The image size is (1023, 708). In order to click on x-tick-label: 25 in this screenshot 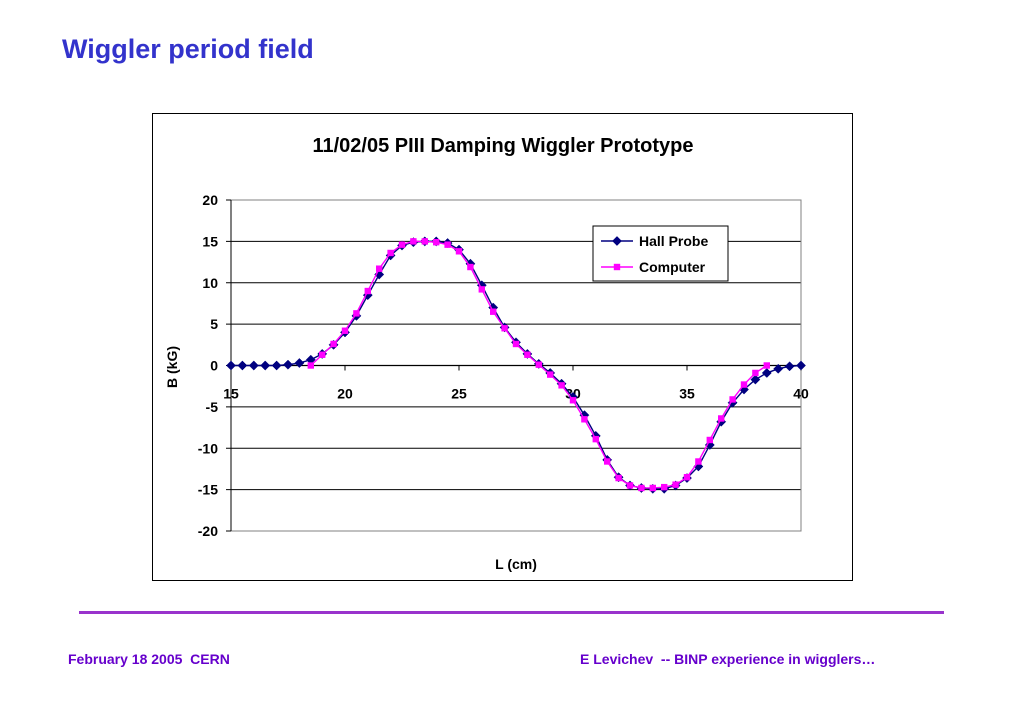, I will do `click(459, 394)`.